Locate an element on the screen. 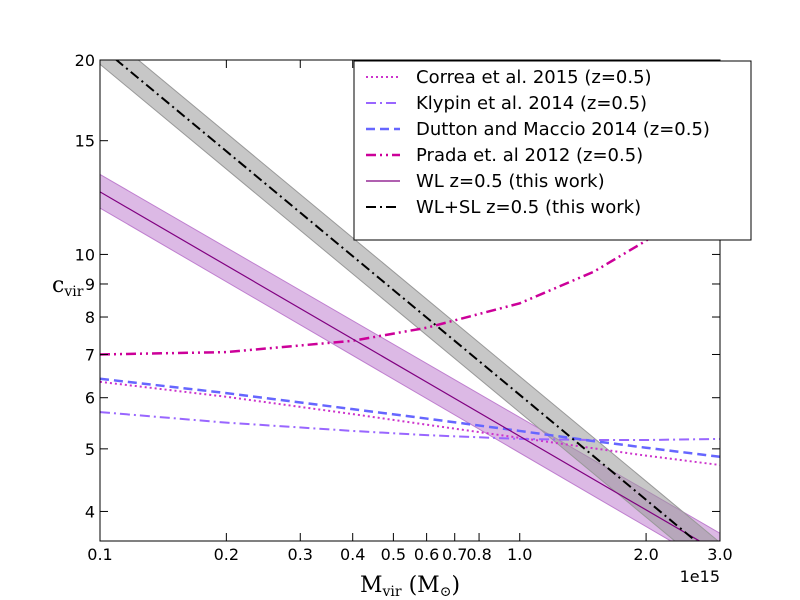 The height and width of the screenshot is (600, 800). x-axis-label: Mvir (M⊙) is located at coordinates (410, 586).